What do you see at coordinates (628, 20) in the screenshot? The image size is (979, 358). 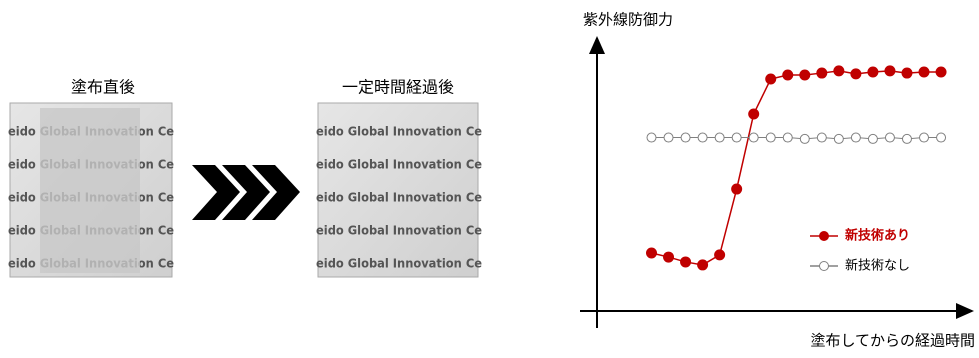 I see `y-axis-label: 紫外線防御力` at bounding box center [628, 20].